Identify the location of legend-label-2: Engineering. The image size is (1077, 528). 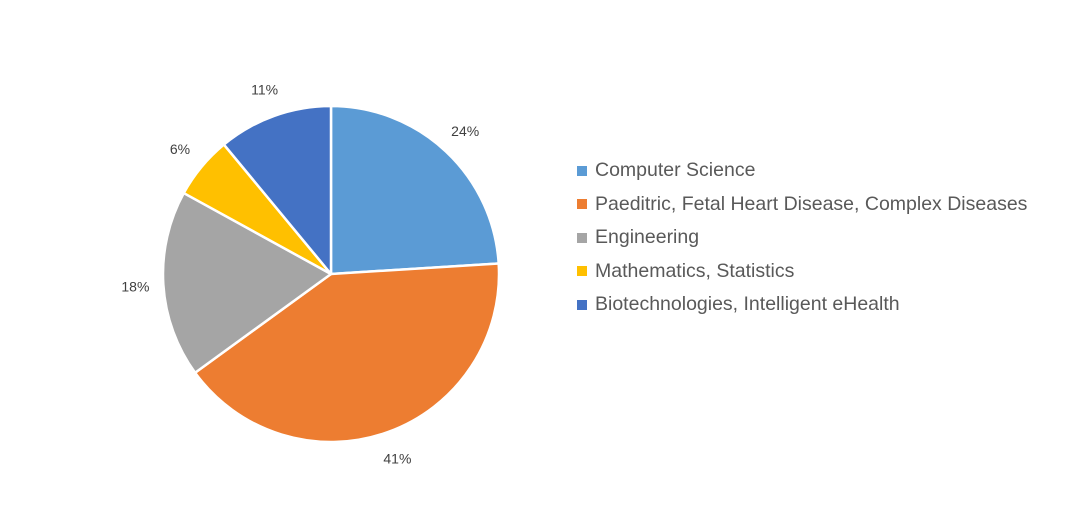
(647, 237).